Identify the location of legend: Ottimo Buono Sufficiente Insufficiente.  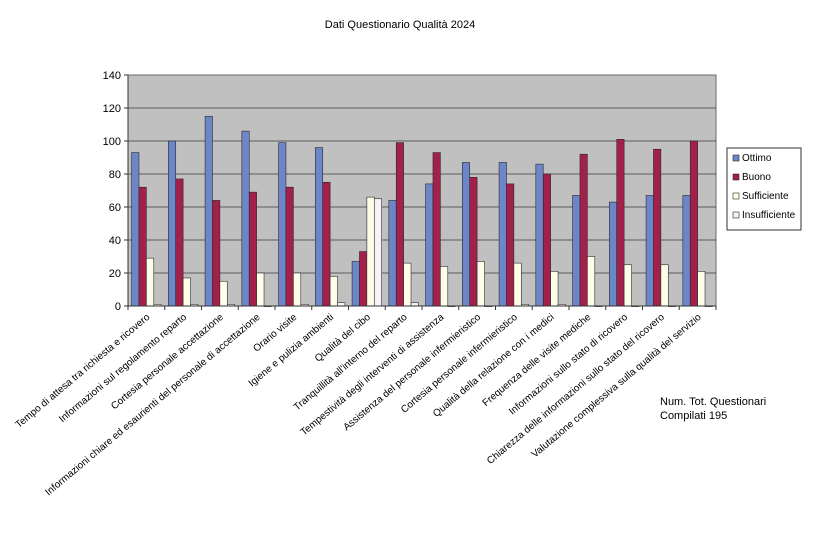
(764, 189).